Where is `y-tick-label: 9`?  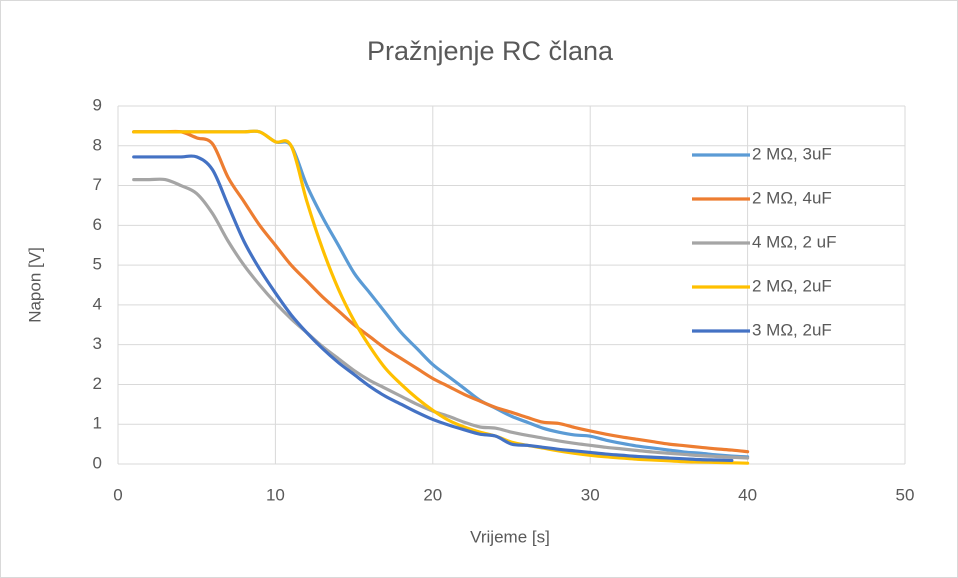
y-tick-label: 9 is located at coordinates (97, 104).